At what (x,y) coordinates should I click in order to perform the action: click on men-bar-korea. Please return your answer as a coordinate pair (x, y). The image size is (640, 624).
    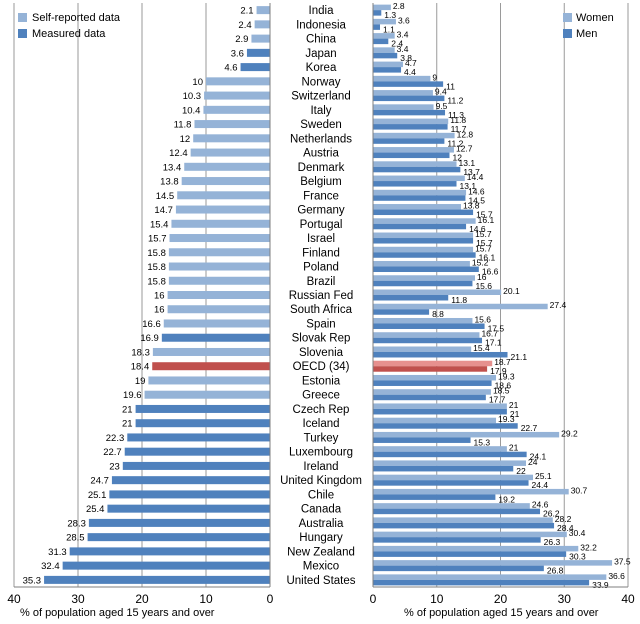
    Looking at the image, I should click on (387, 70).